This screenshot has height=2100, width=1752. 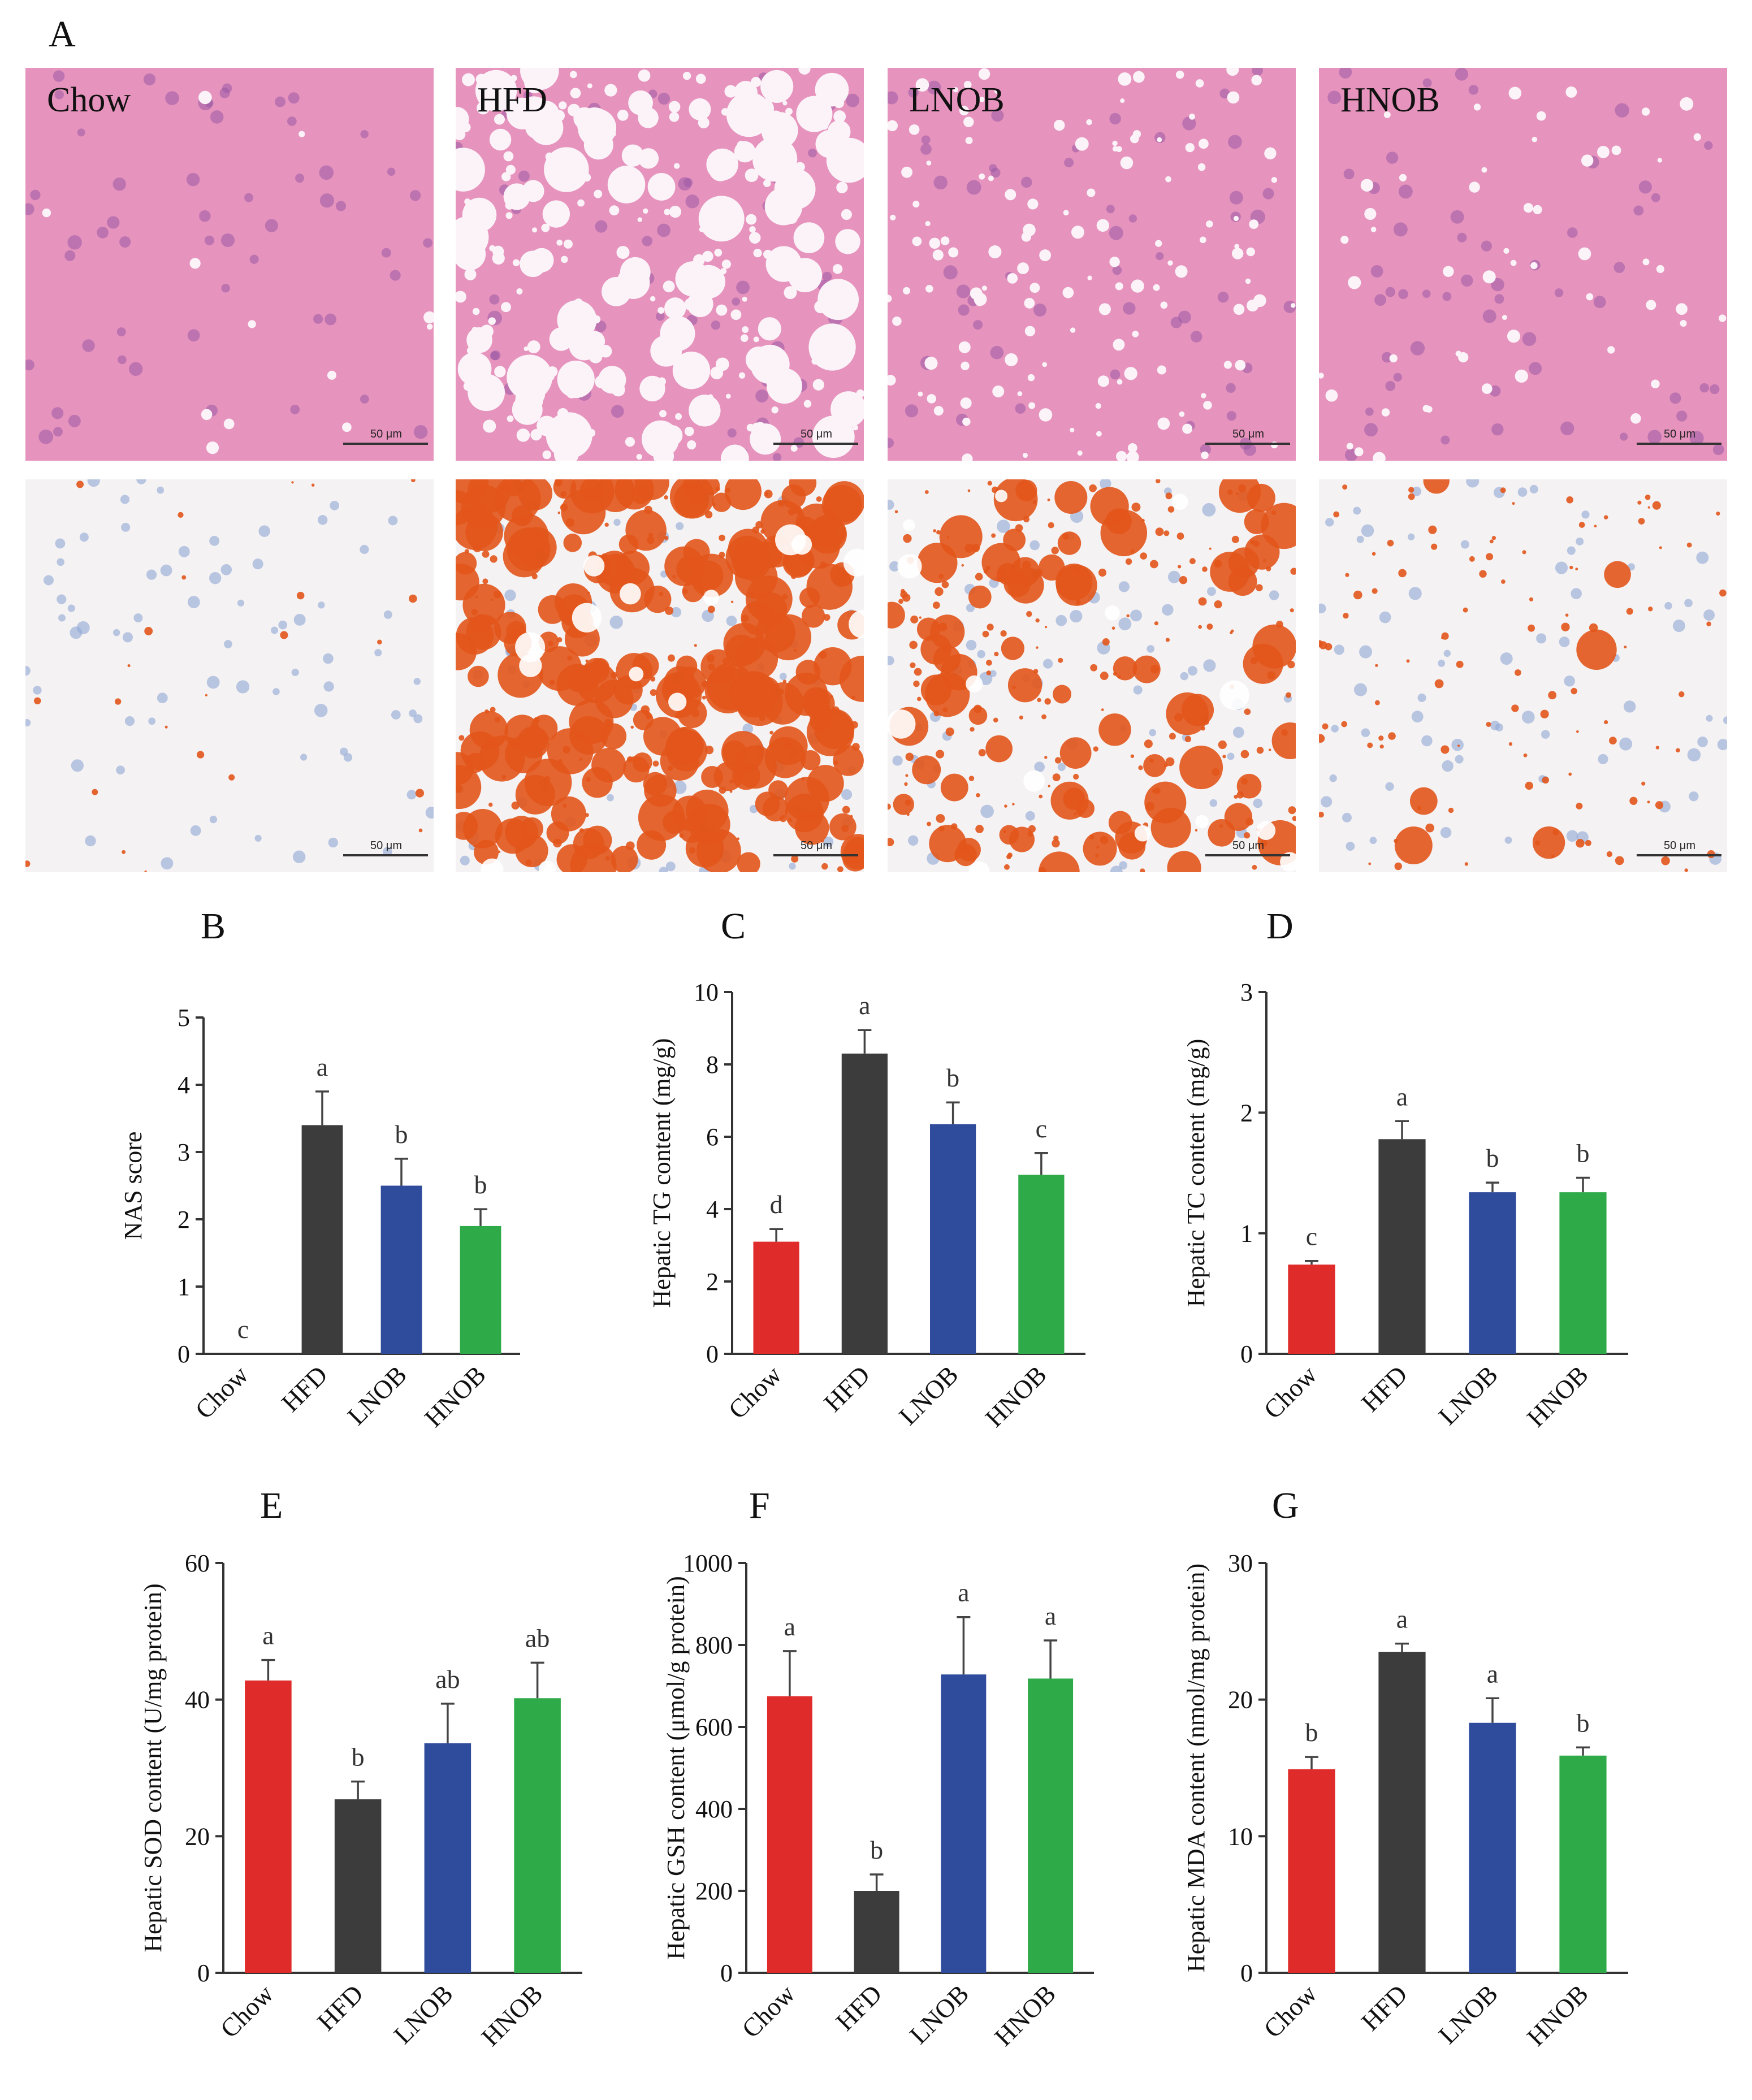 I want to click on significance-letter: d, so click(x=776, y=1204).